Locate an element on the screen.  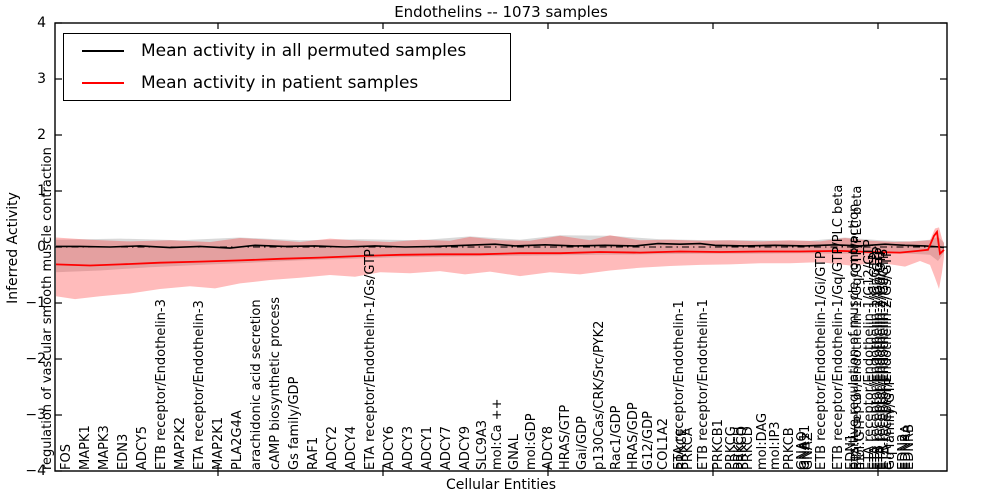
chart-title: Endothelins -- 1073 samples is located at coordinates (501, 12).